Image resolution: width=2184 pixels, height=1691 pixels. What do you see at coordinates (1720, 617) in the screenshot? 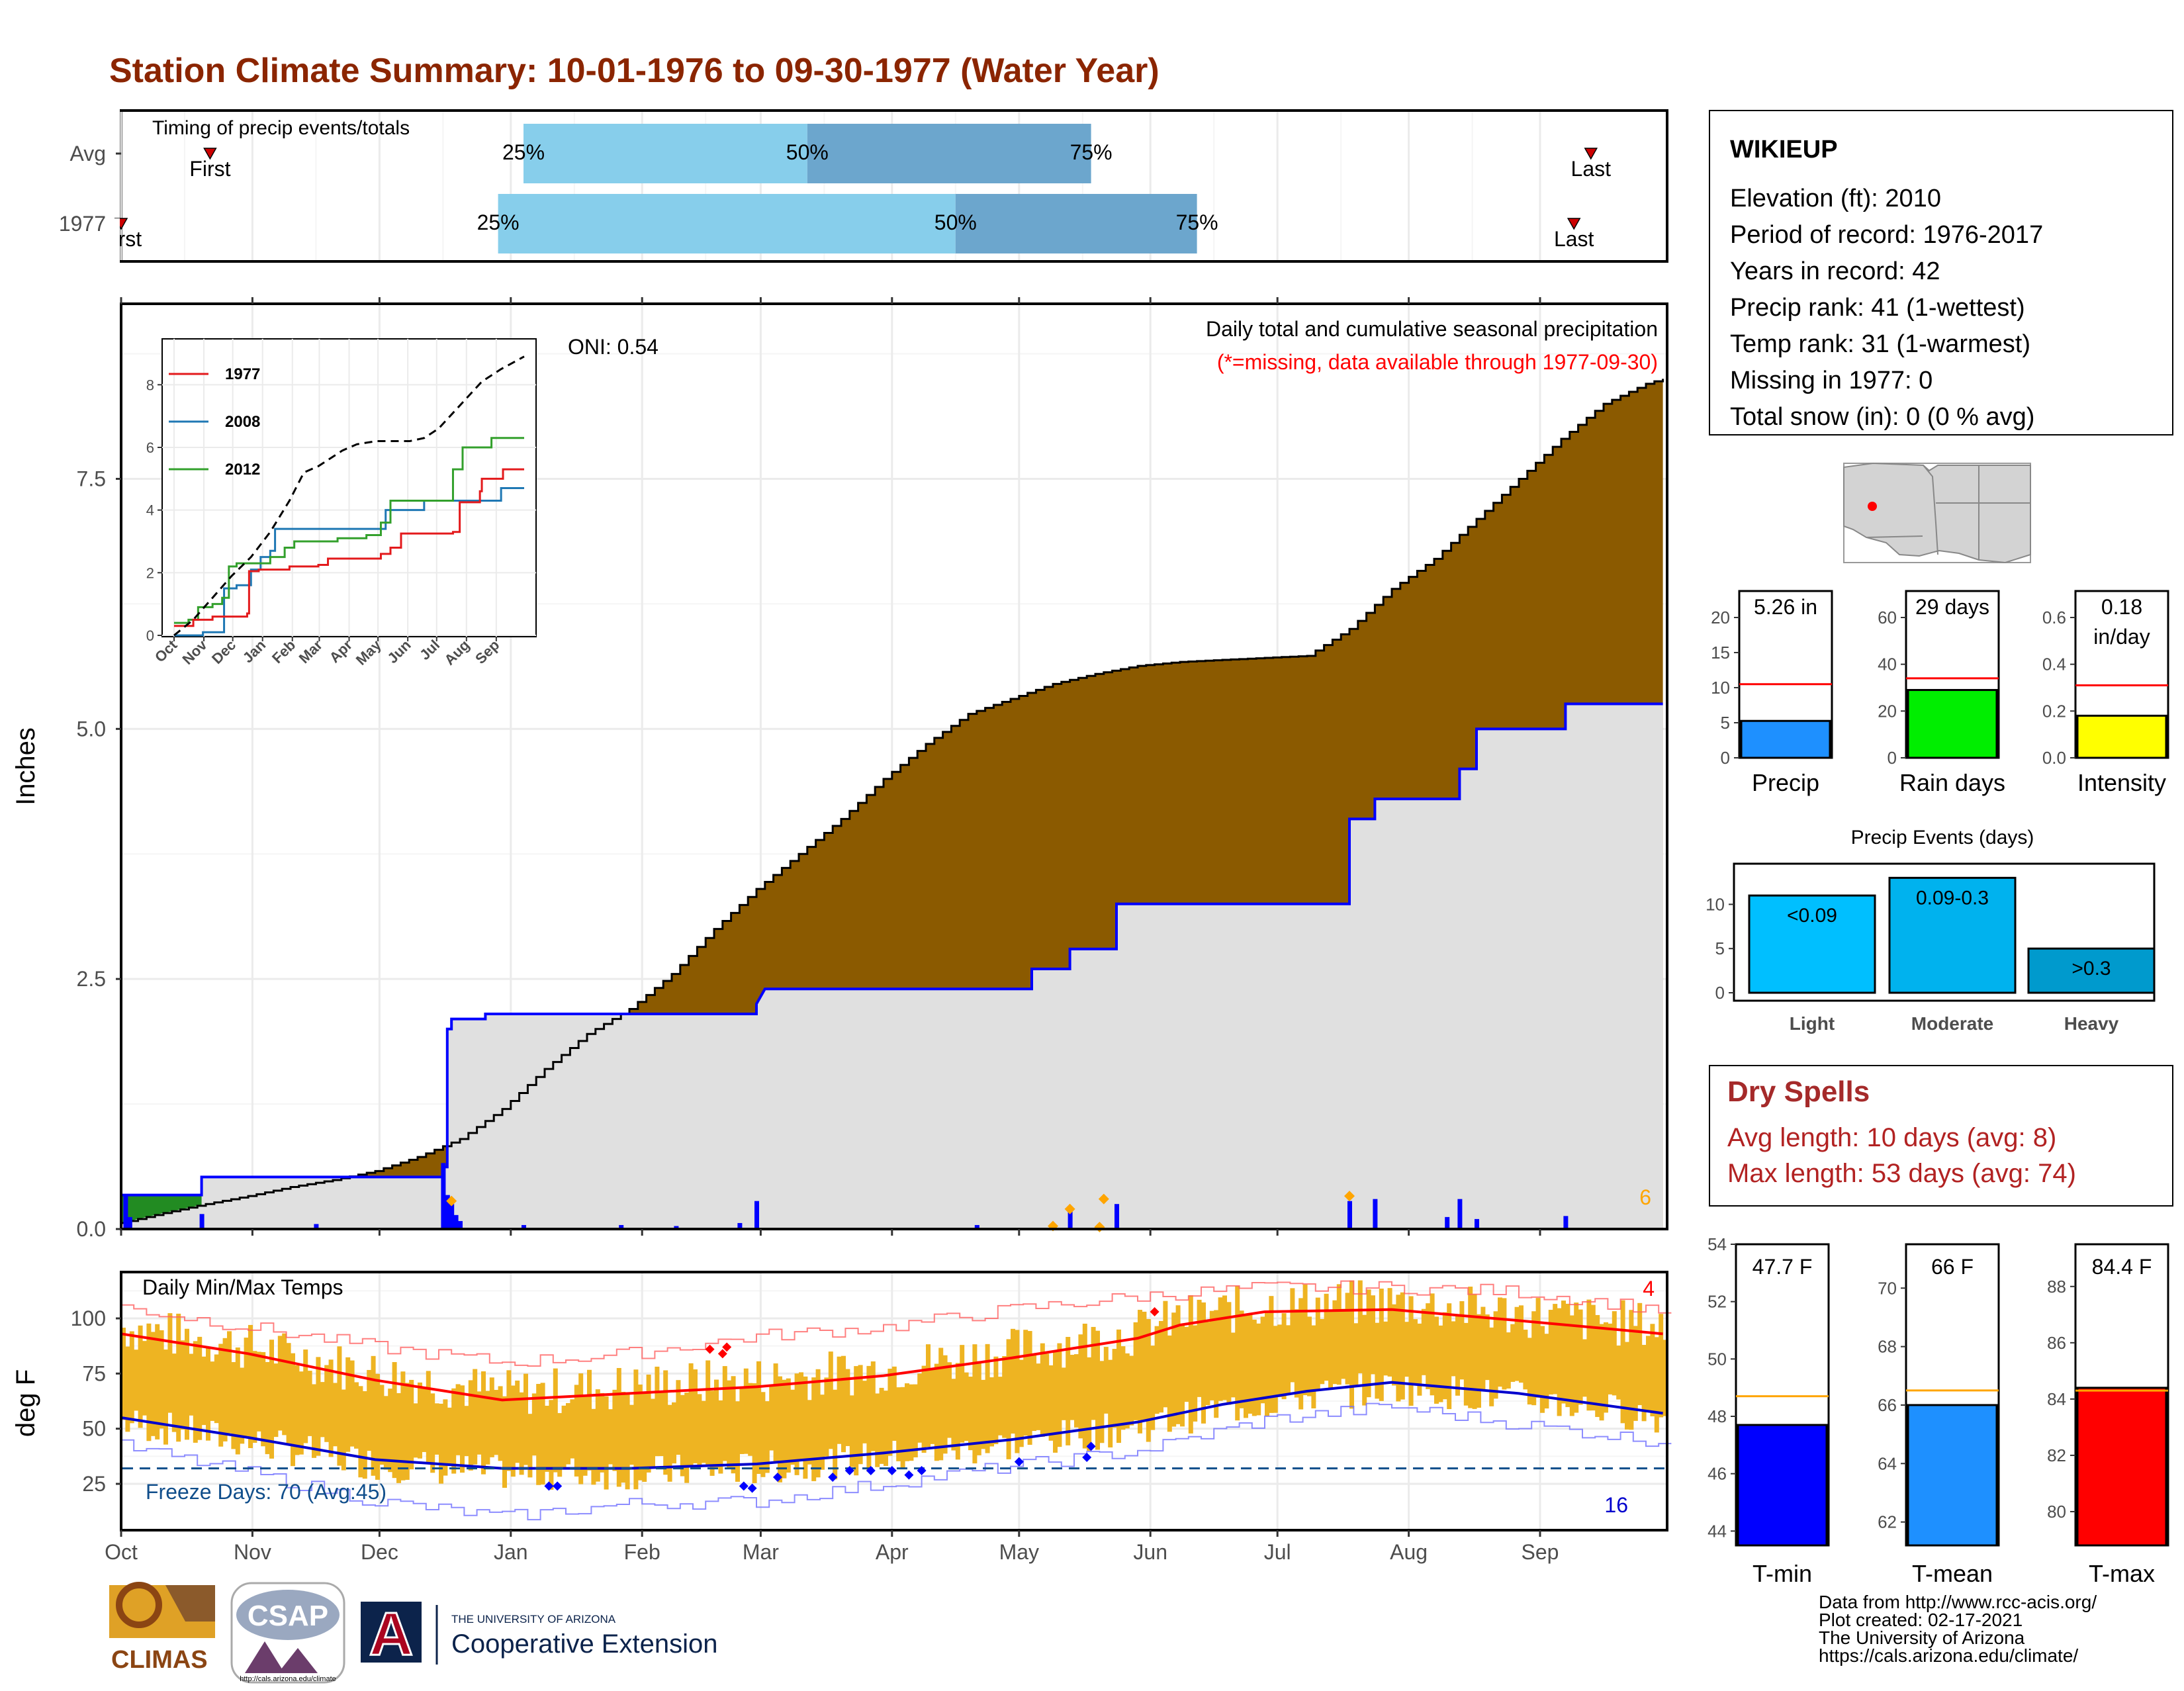
I see `precip-panel-tick-label: 20` at bounding box center [1720, 617].